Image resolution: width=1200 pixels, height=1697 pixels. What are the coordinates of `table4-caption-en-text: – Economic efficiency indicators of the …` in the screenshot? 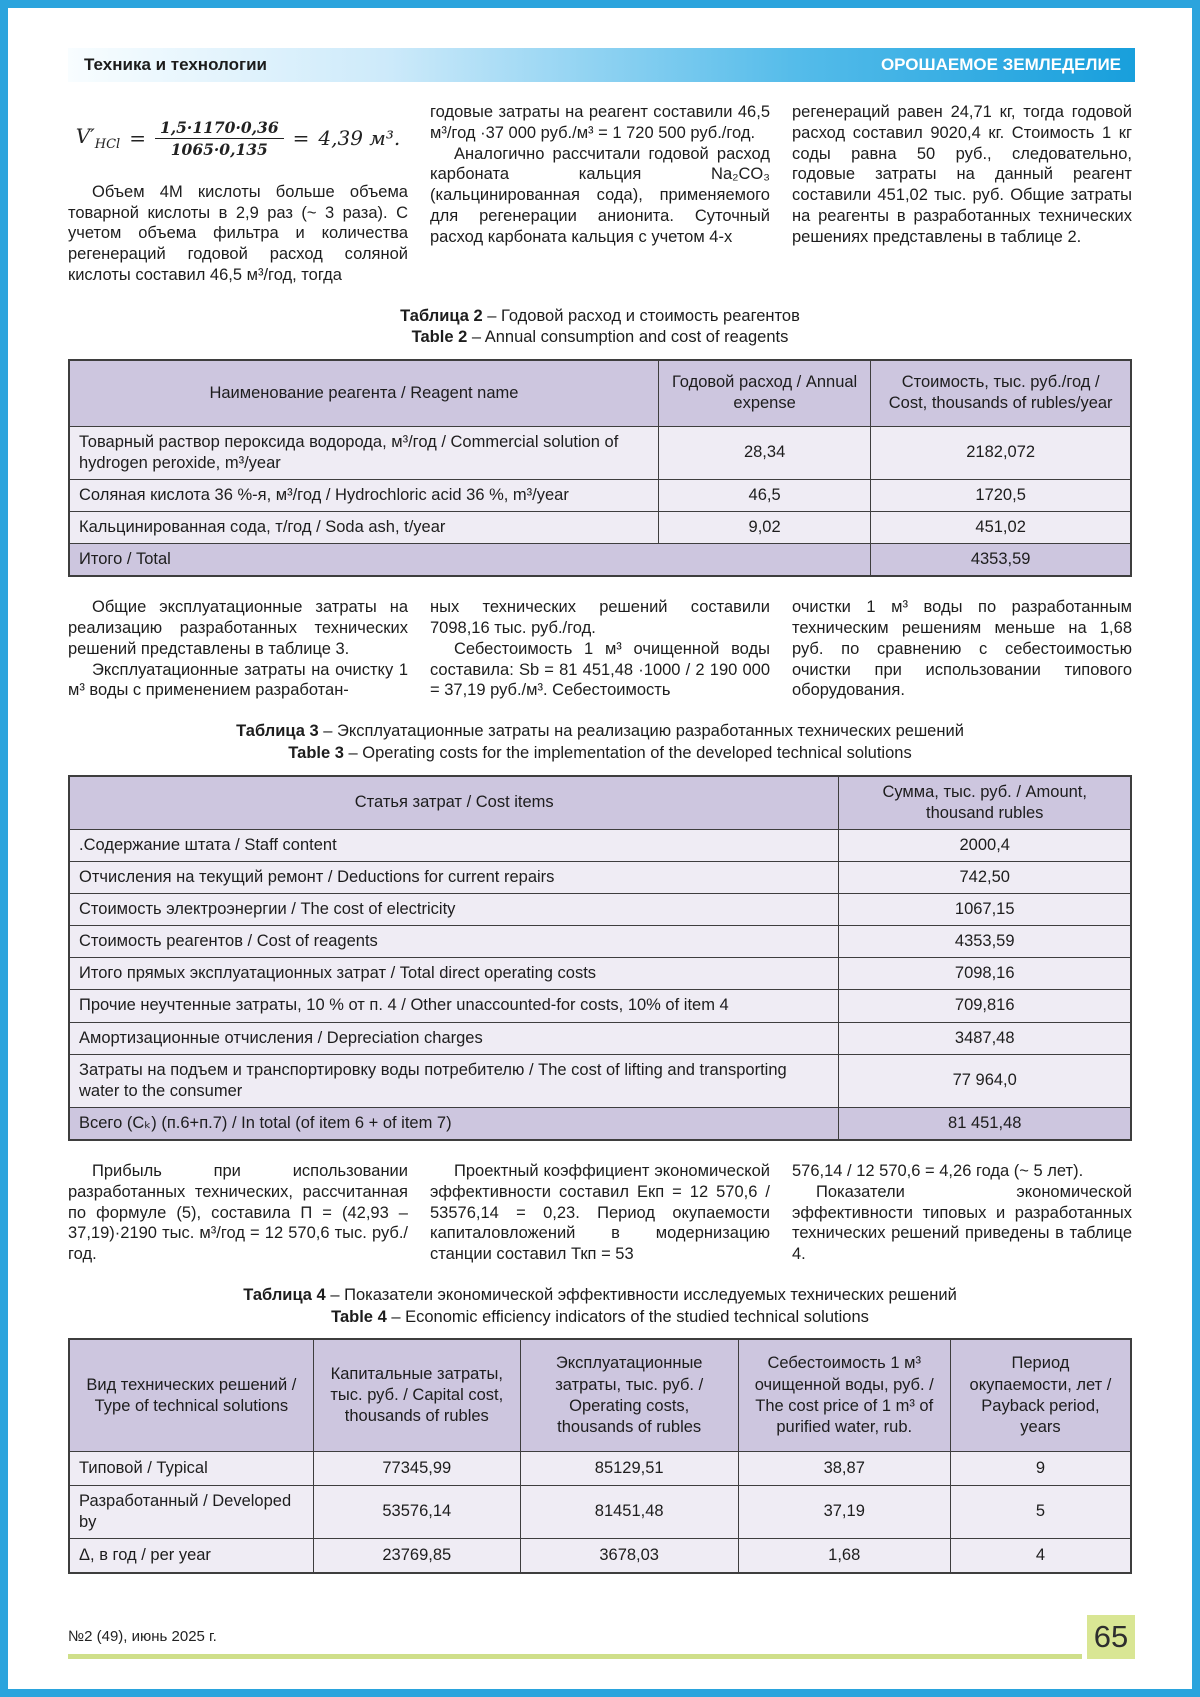 It's located at (627, 1316).